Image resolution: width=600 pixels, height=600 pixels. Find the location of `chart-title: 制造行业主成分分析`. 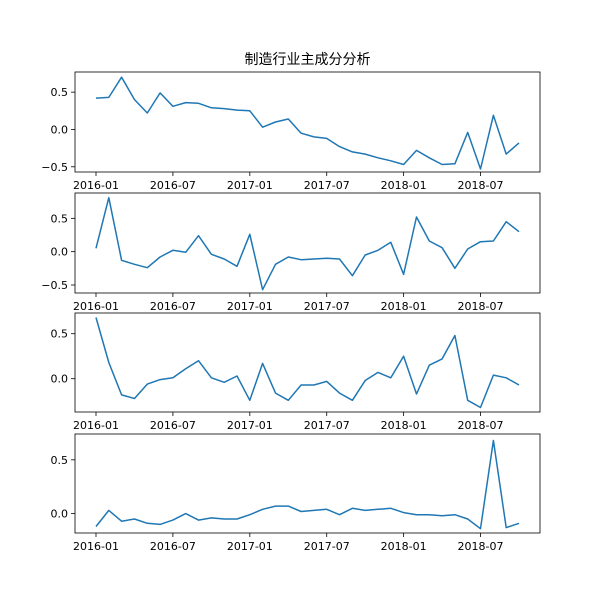

chart-title: 制造行业主成分分析 is located at coordinates (308, 60).